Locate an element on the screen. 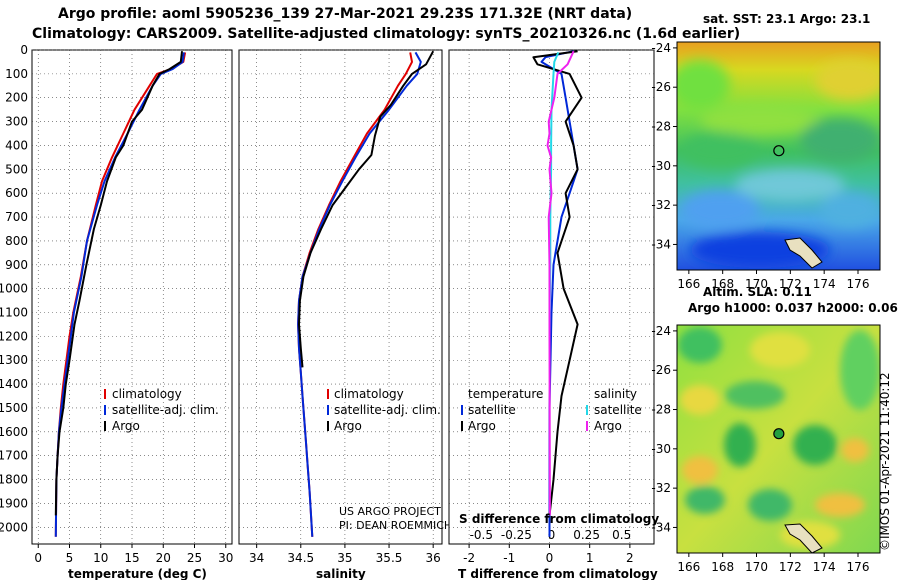  credit-line-2: PI: DEAN ROEMMICH is located at coordinates (395, 525).